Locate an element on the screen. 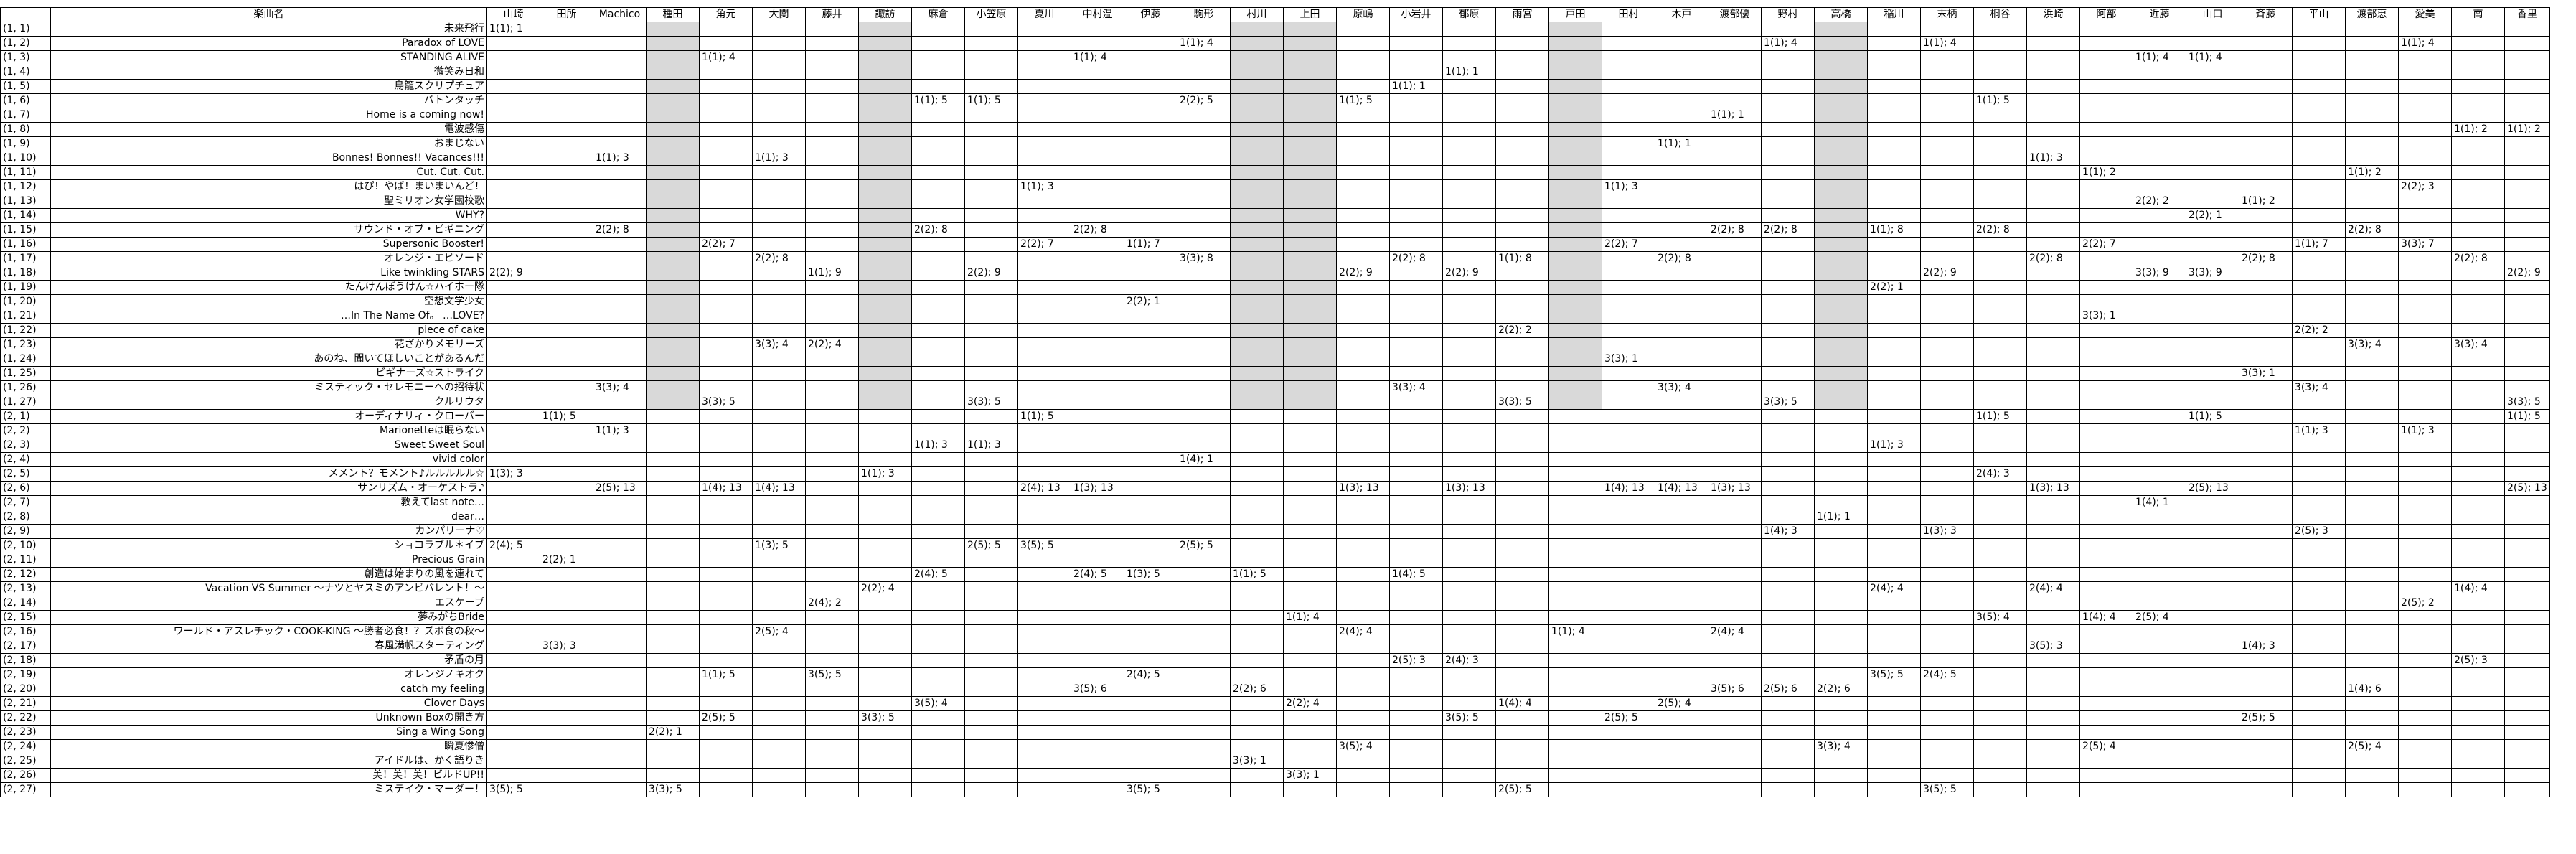 This screenshot has height=854, width=2576. assignment-cell: 1(1); 8 is located at coordinates (1522, 258).